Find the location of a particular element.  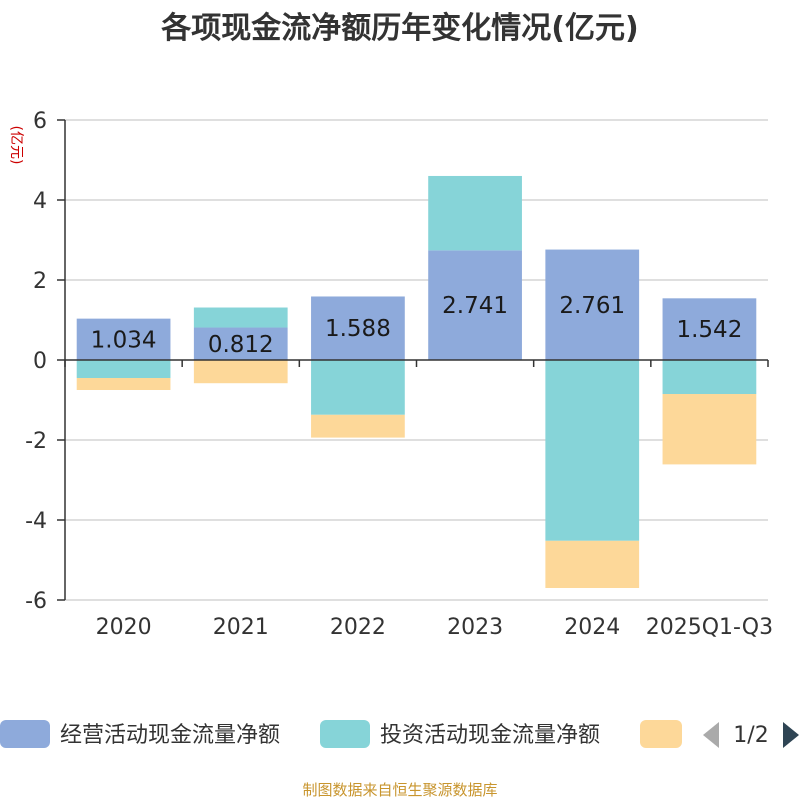

data-label: 1.034 is located at coordinates (124, 340).